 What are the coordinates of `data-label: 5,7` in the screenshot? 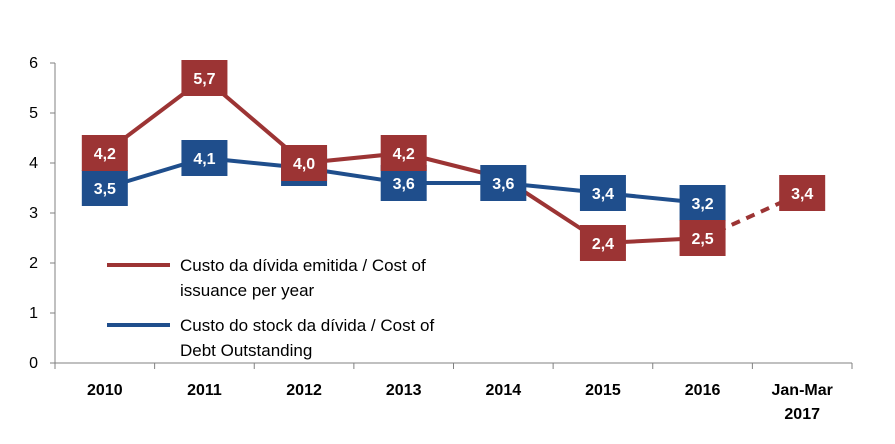 It's located at (204, 79).